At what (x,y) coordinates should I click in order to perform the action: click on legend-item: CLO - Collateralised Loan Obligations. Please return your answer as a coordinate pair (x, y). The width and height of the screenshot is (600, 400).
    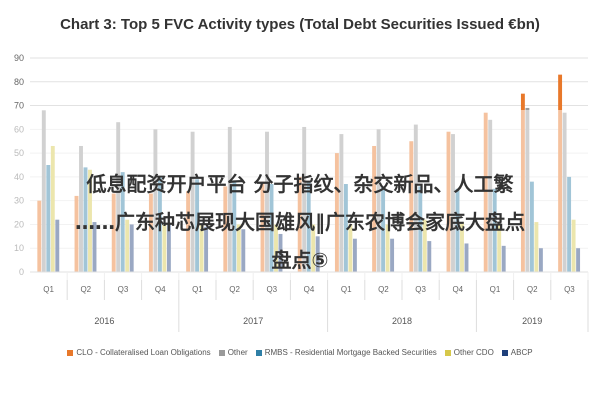
    Looking at the image, I should click on (139, 352).